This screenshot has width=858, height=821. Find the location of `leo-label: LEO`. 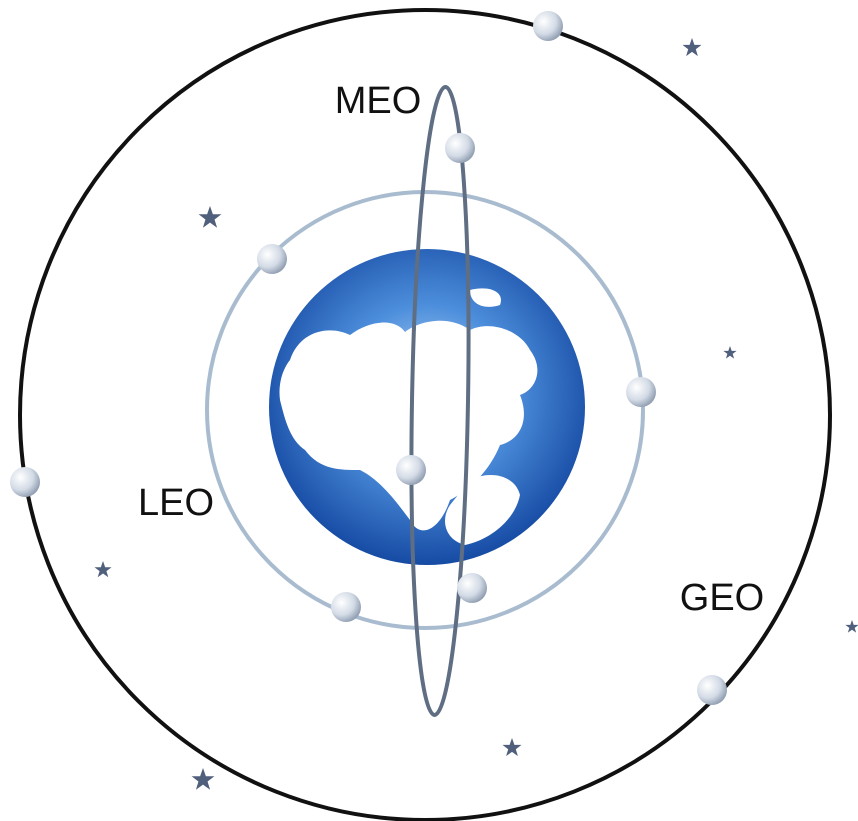

leo-label: LEO is located at coordinates (176, 503).